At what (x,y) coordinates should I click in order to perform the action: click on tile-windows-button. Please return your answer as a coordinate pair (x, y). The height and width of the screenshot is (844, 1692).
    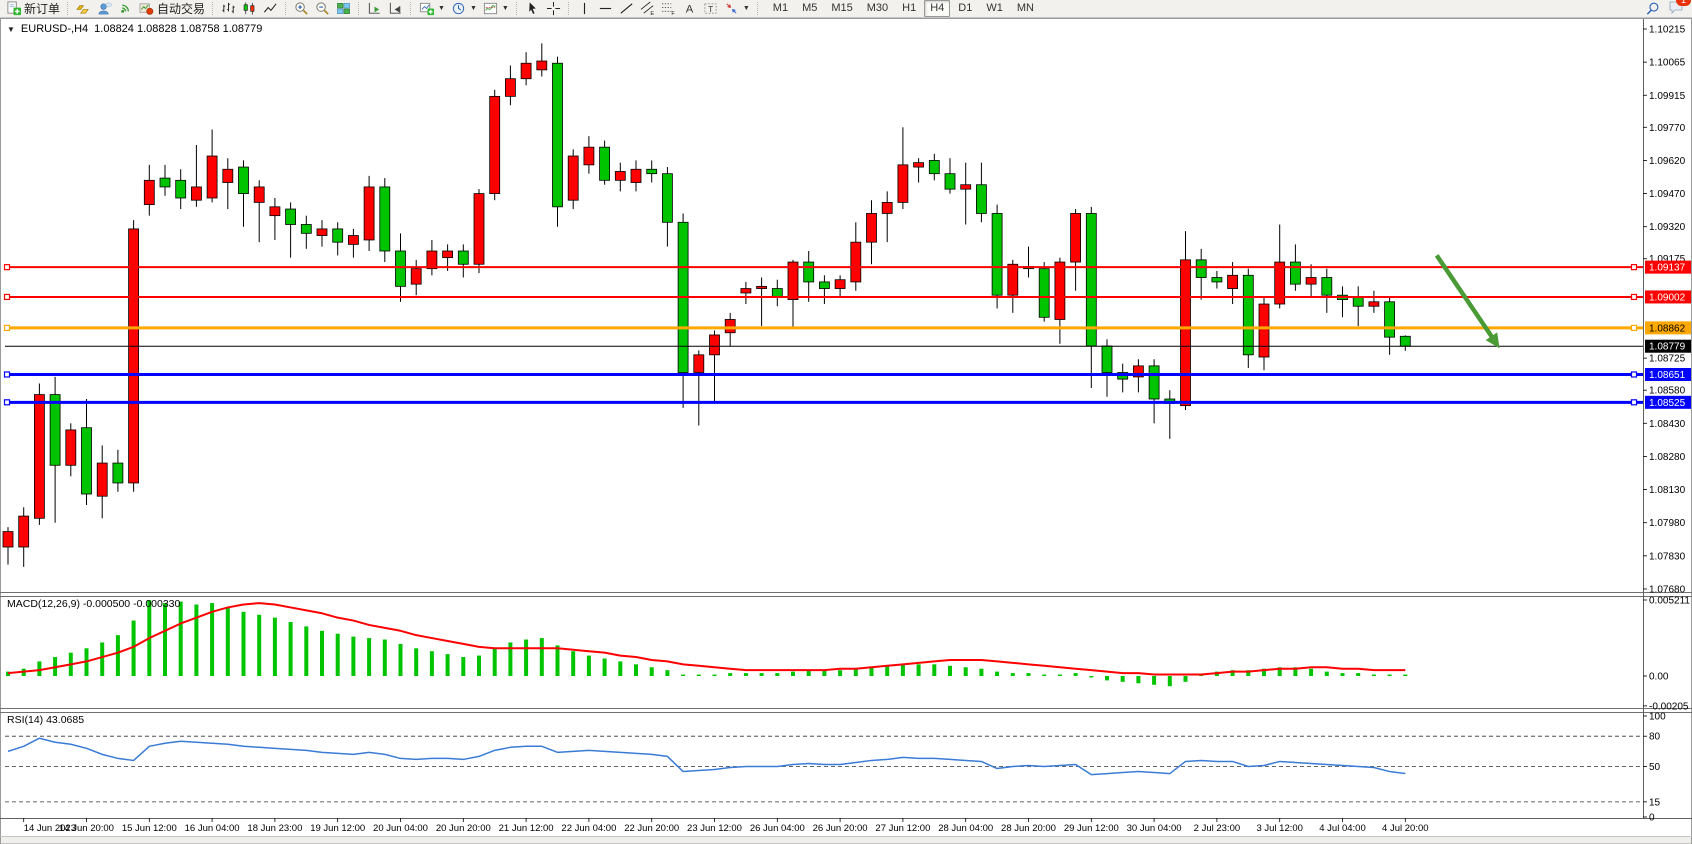
    Looking at the image, I should click on (343, 8).